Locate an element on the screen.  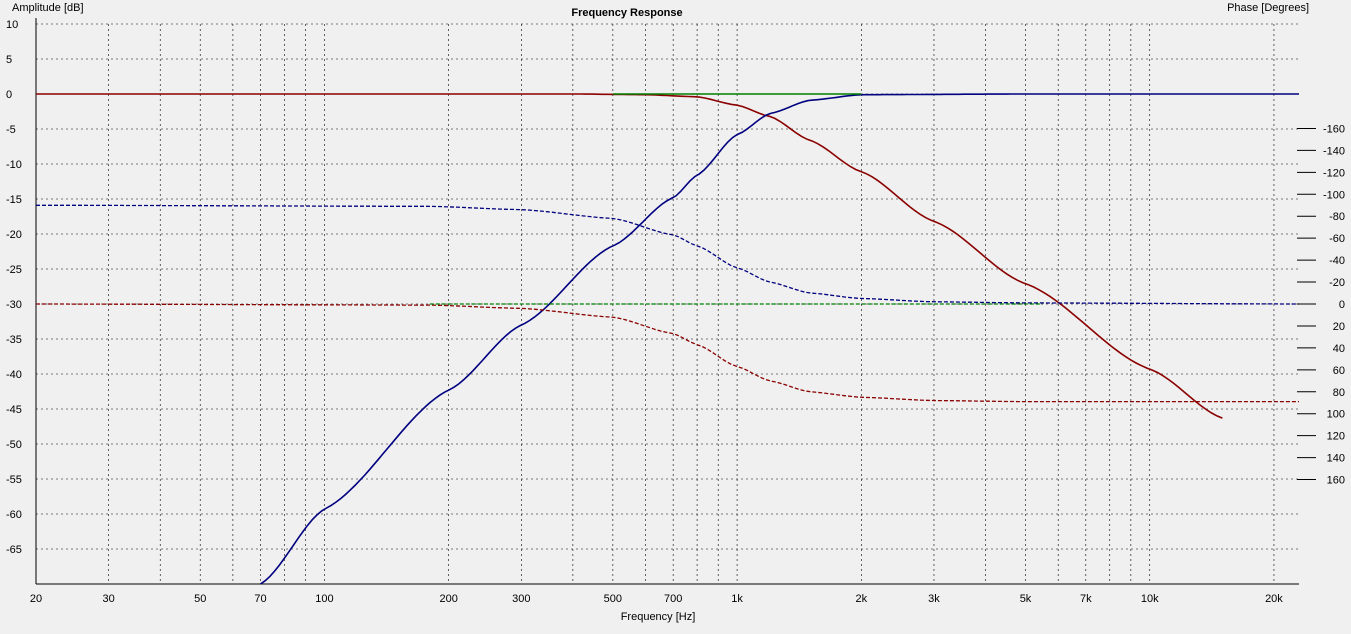
y2-tick-label: -120 is located at coordinates (1334, 173).